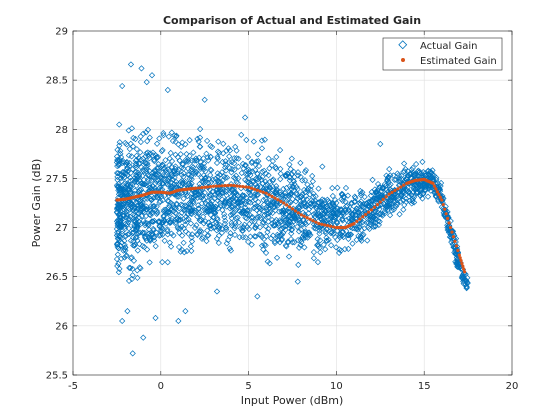  I want to click on legend-estimated-label: Estimated Gain, so click(458, 61).